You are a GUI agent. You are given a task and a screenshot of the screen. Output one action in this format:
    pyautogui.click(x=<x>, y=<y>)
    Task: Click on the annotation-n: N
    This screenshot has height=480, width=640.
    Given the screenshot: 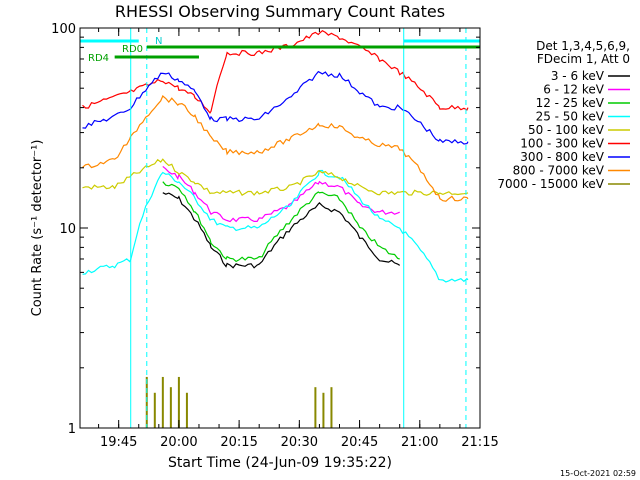 What is the action you would take?
    pyautogui.click(x=158, y=41)
    